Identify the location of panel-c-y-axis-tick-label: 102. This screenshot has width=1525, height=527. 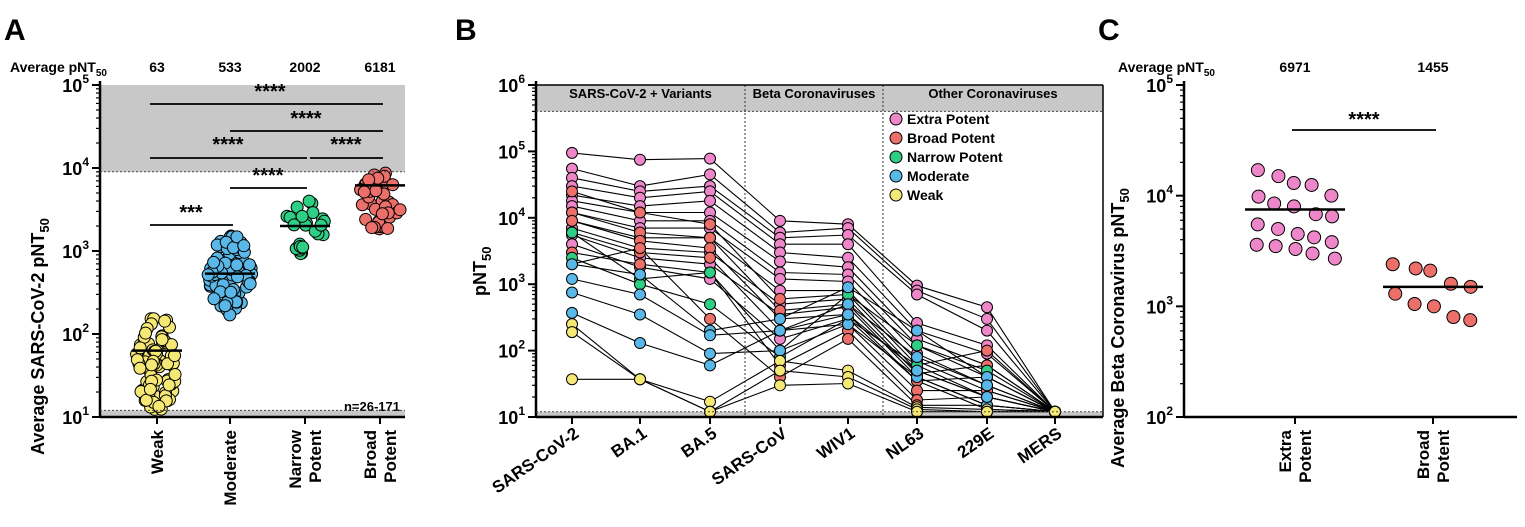
(1159, 416).